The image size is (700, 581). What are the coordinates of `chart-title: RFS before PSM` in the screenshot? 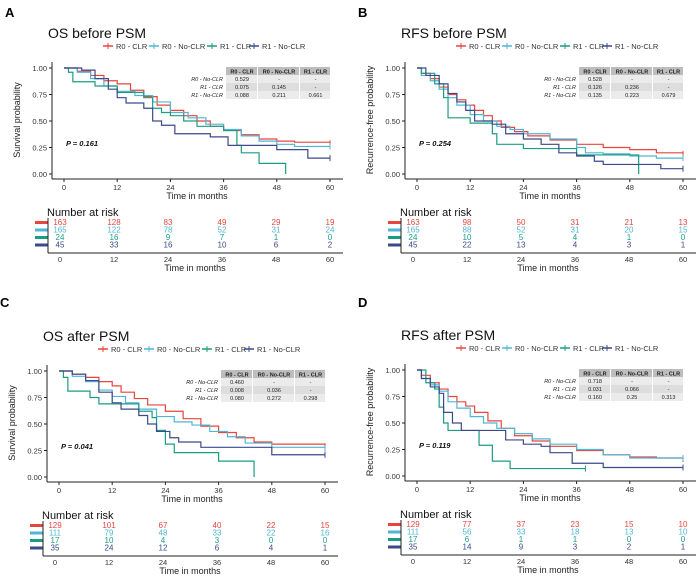 It's located at (454, 33).